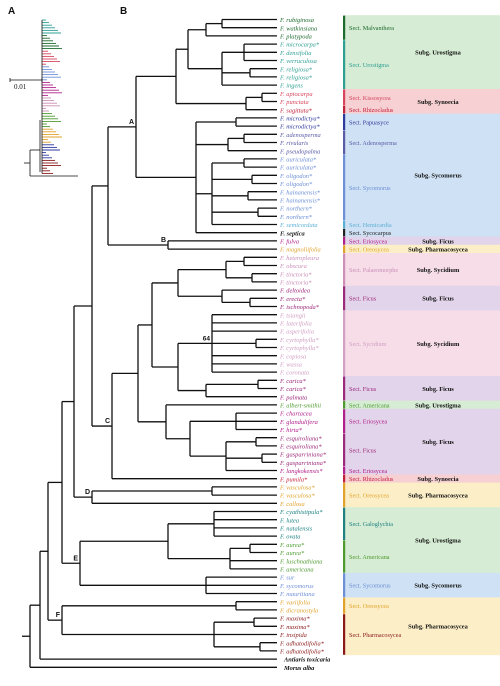  I want to click on taxon-label: F. aurea*, so click(292, 553).